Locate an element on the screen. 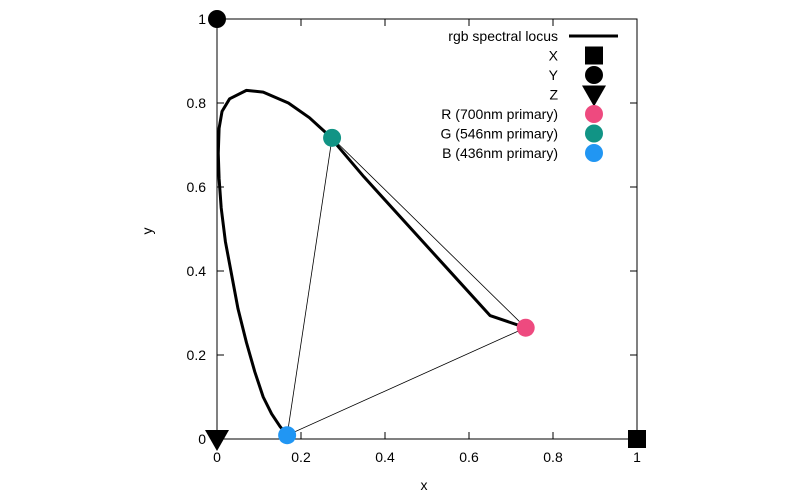 The image size is (800, 500). legend-label: B (436nm primary) is located at coordinates (500, 153).